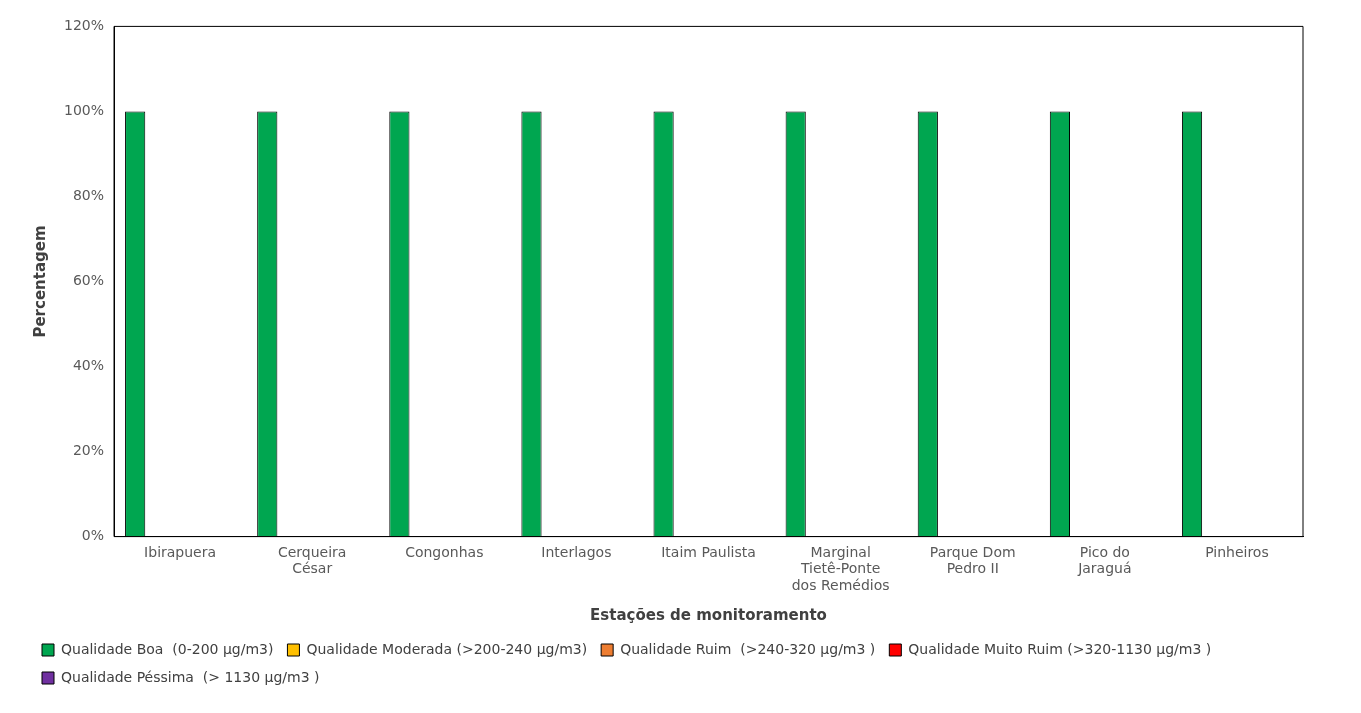  Describe the element at coordinates (180, 551) in the screenshot. I see `x-tick-label: Ibirapuera` at that location.